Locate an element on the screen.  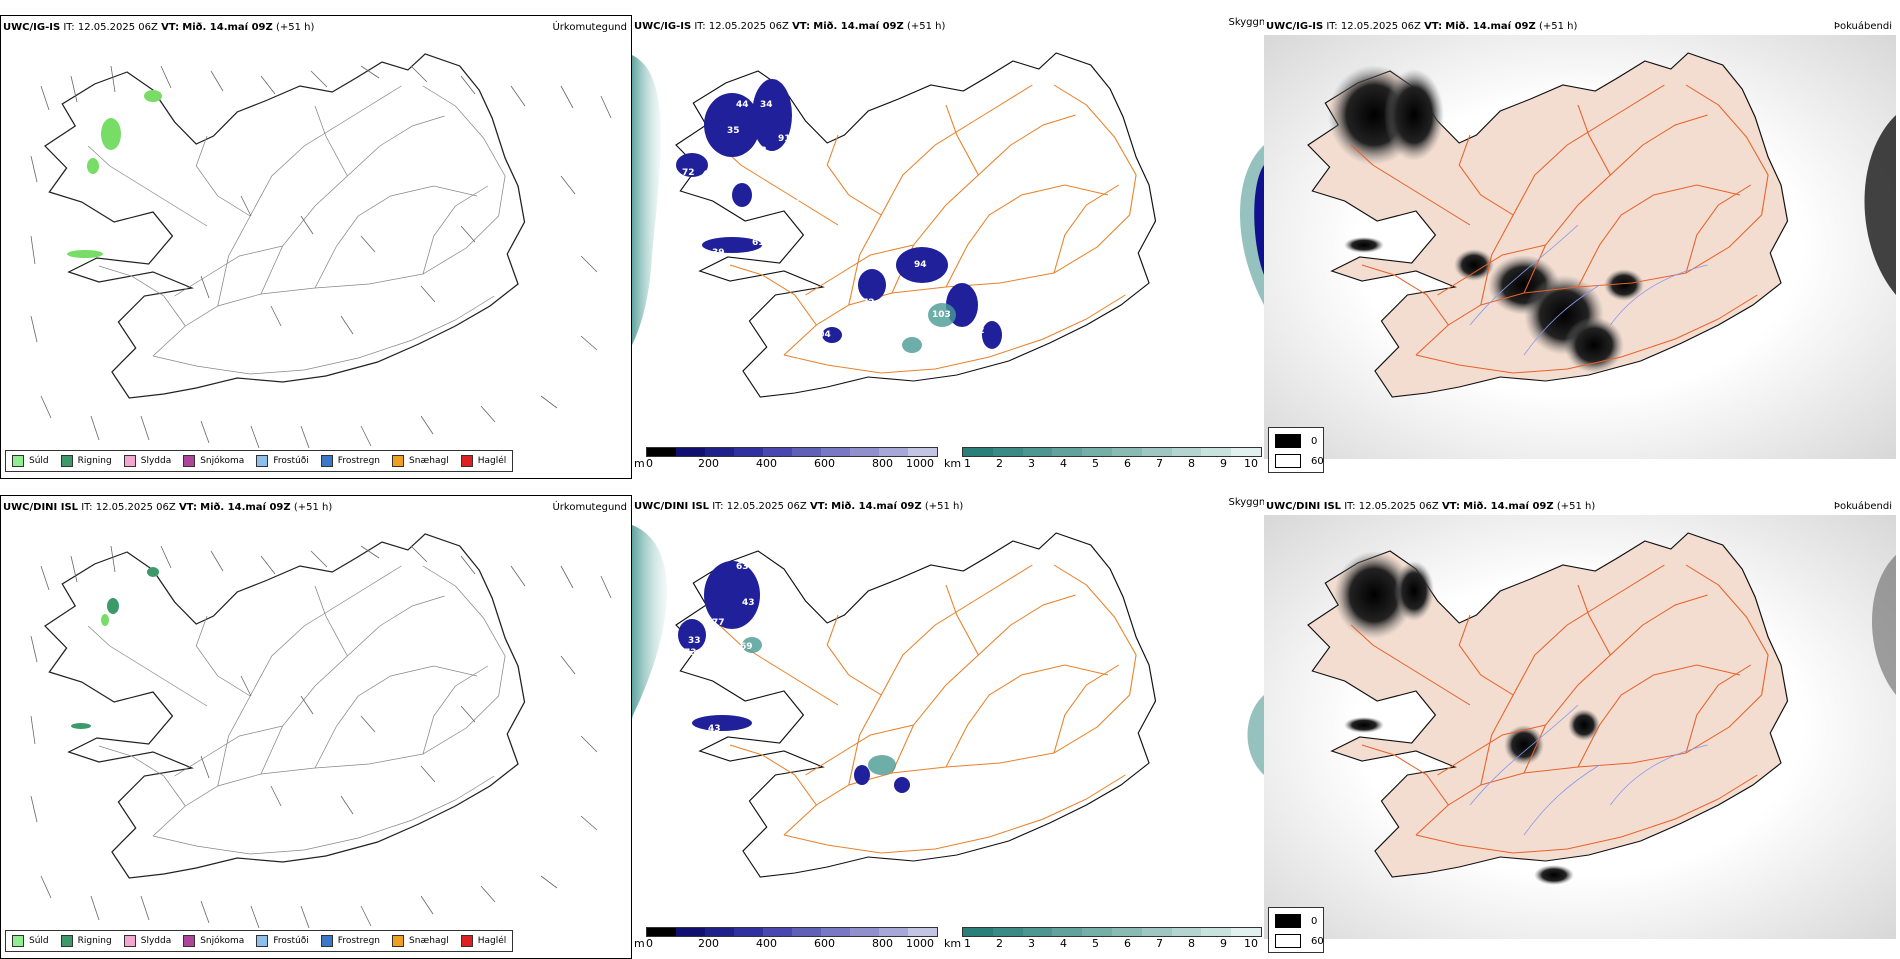
ceiling-tick: 1000 is located at coordinates (920, 943).